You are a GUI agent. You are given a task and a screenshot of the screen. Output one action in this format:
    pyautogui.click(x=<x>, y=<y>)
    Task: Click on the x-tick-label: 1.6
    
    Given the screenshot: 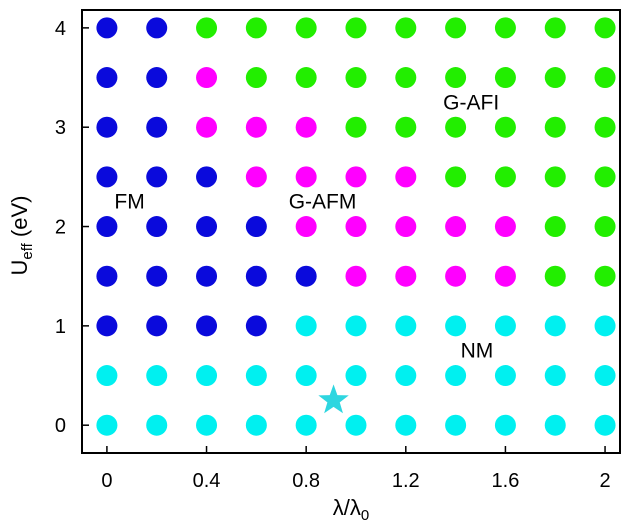 What is the action you would take?
    pyautogui.click(x=506, y=481)
    